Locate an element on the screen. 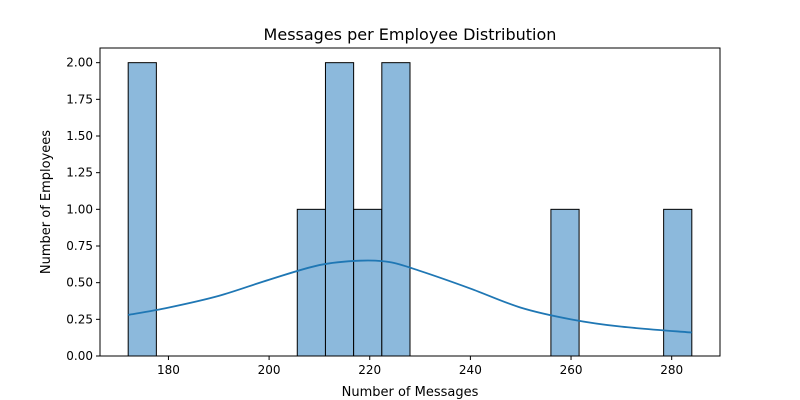  x-tick-label-1: 200 is located at coordinates (269, 370).